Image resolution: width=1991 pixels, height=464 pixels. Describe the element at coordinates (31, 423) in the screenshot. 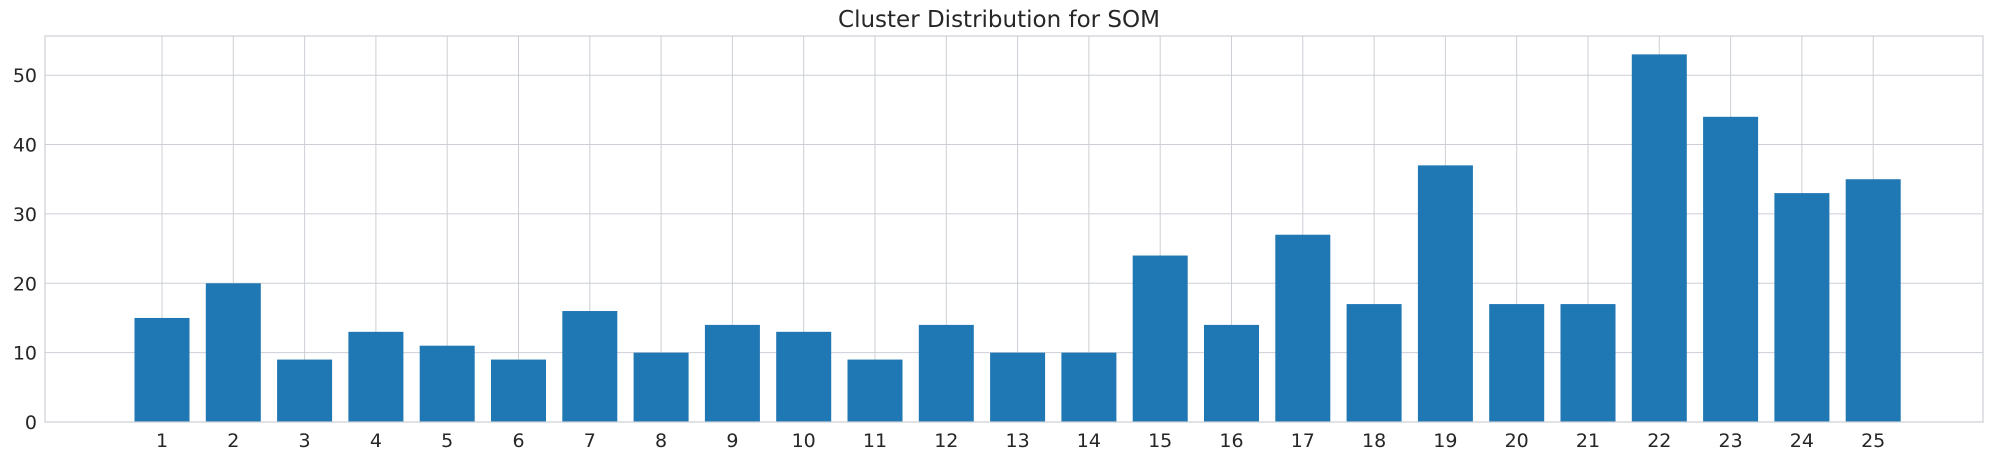

I see `y-tick-label: 0` at that location.